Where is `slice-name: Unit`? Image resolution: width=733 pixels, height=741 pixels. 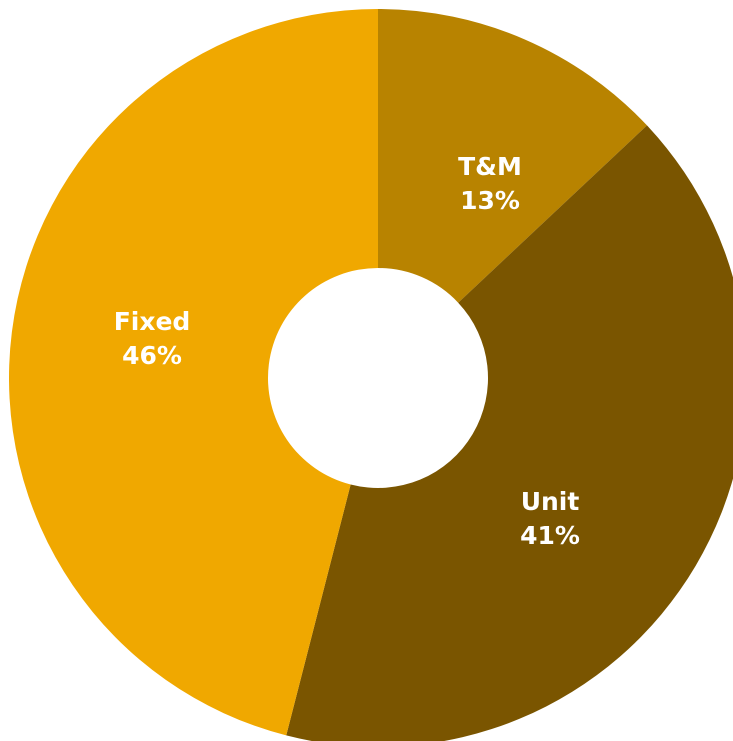
slice-name: Unit is located at coordinates (550, 501).